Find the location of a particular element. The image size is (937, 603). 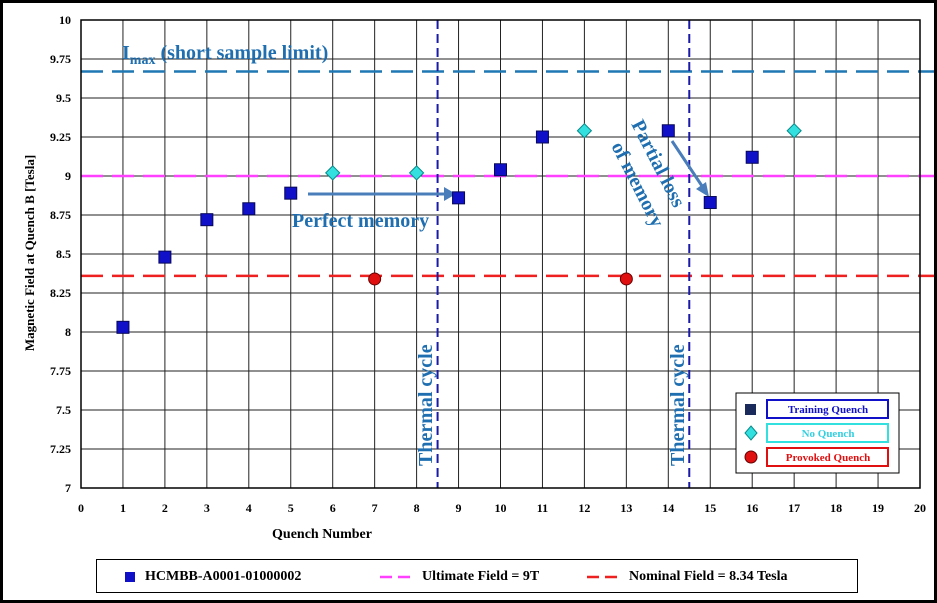

y-tick-label: 9.25 is located at coordinates (60, 137).